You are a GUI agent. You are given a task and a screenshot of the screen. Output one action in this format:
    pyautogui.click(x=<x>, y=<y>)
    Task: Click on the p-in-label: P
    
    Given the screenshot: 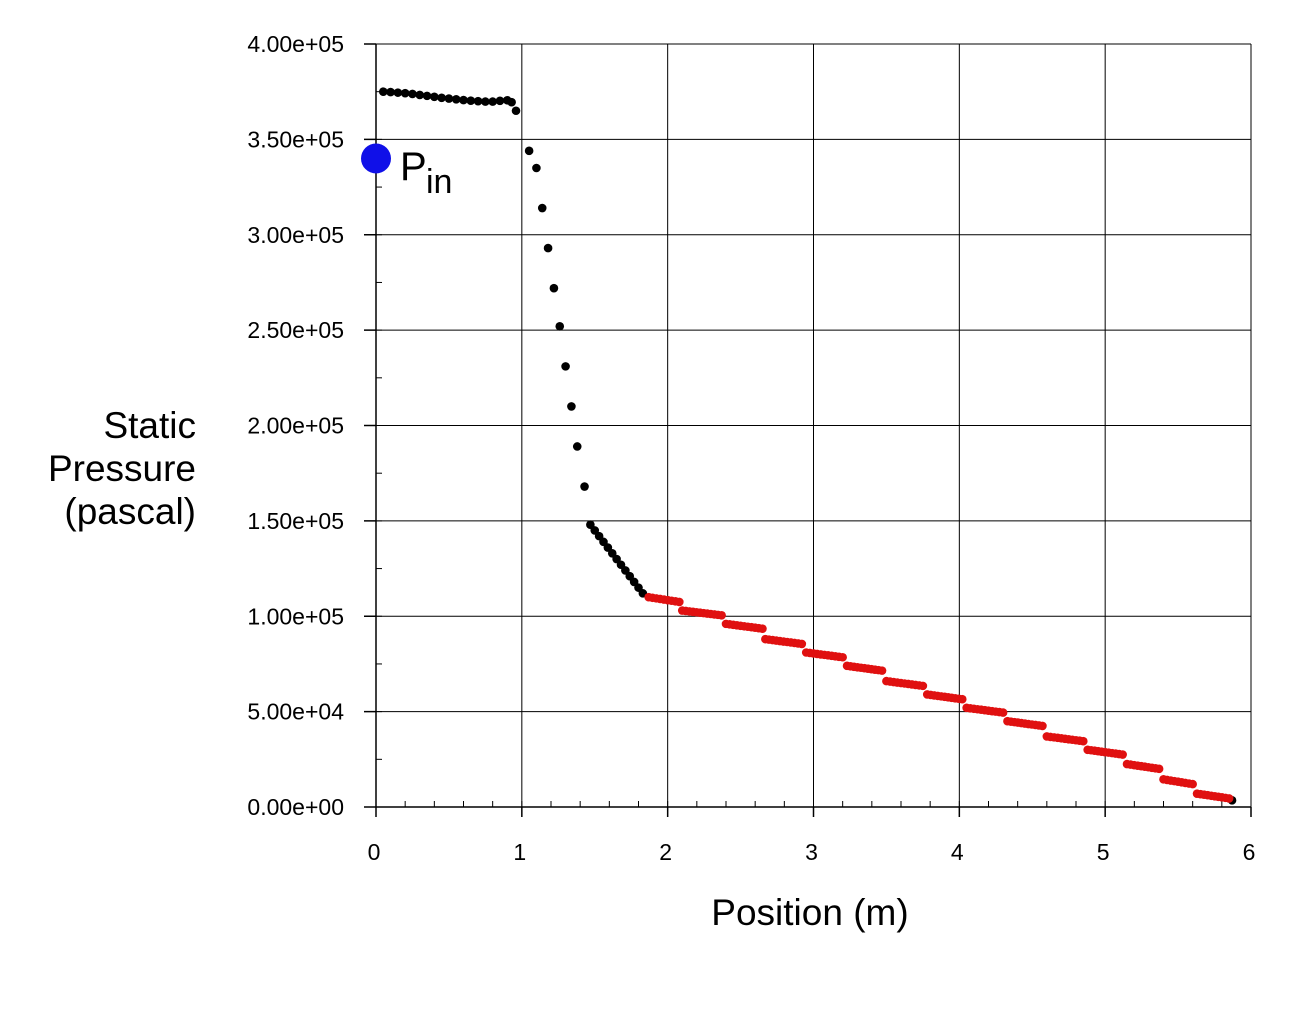 What is the action you would take?
    pyautogui.click(x=413, y=167)
    